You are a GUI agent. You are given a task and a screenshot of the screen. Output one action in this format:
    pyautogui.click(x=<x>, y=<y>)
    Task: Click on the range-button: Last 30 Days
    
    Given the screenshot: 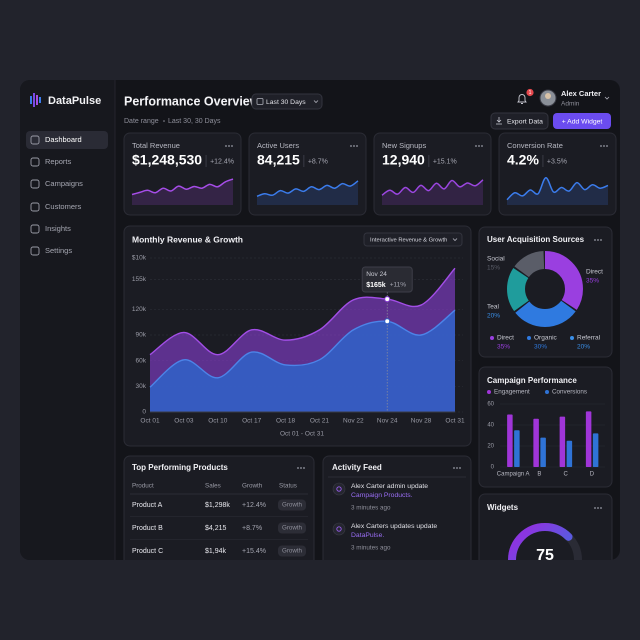 What is the action you would take?
    pyautogui.click(x=287, y=101)
    